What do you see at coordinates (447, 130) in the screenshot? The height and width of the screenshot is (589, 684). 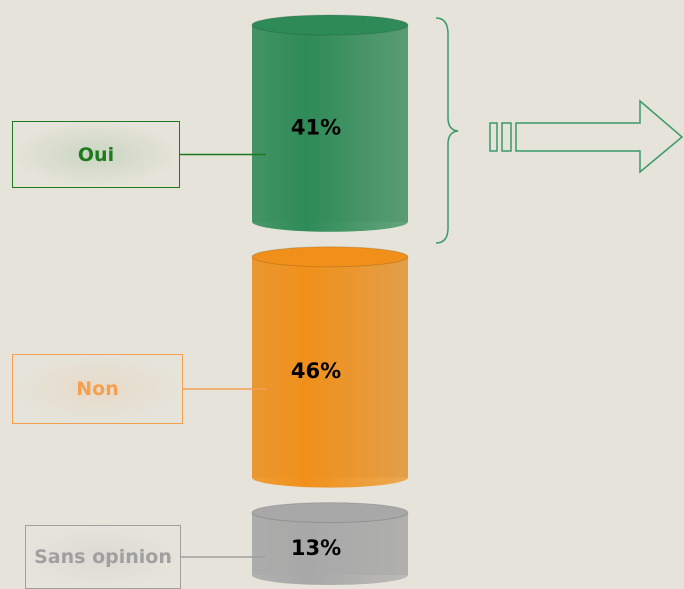 I see `brace` at bounding box center [447, 130].